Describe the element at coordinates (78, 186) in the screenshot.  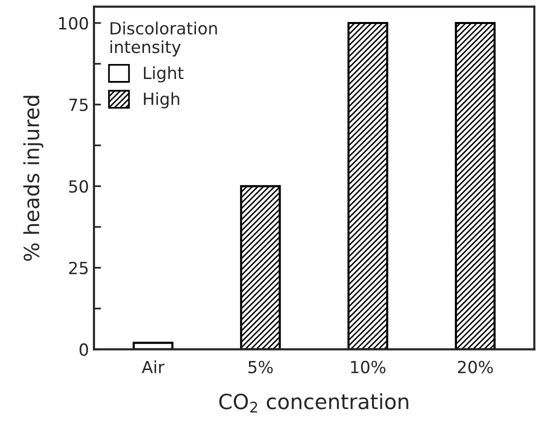
I see `y-tick-label: 50` at that location.